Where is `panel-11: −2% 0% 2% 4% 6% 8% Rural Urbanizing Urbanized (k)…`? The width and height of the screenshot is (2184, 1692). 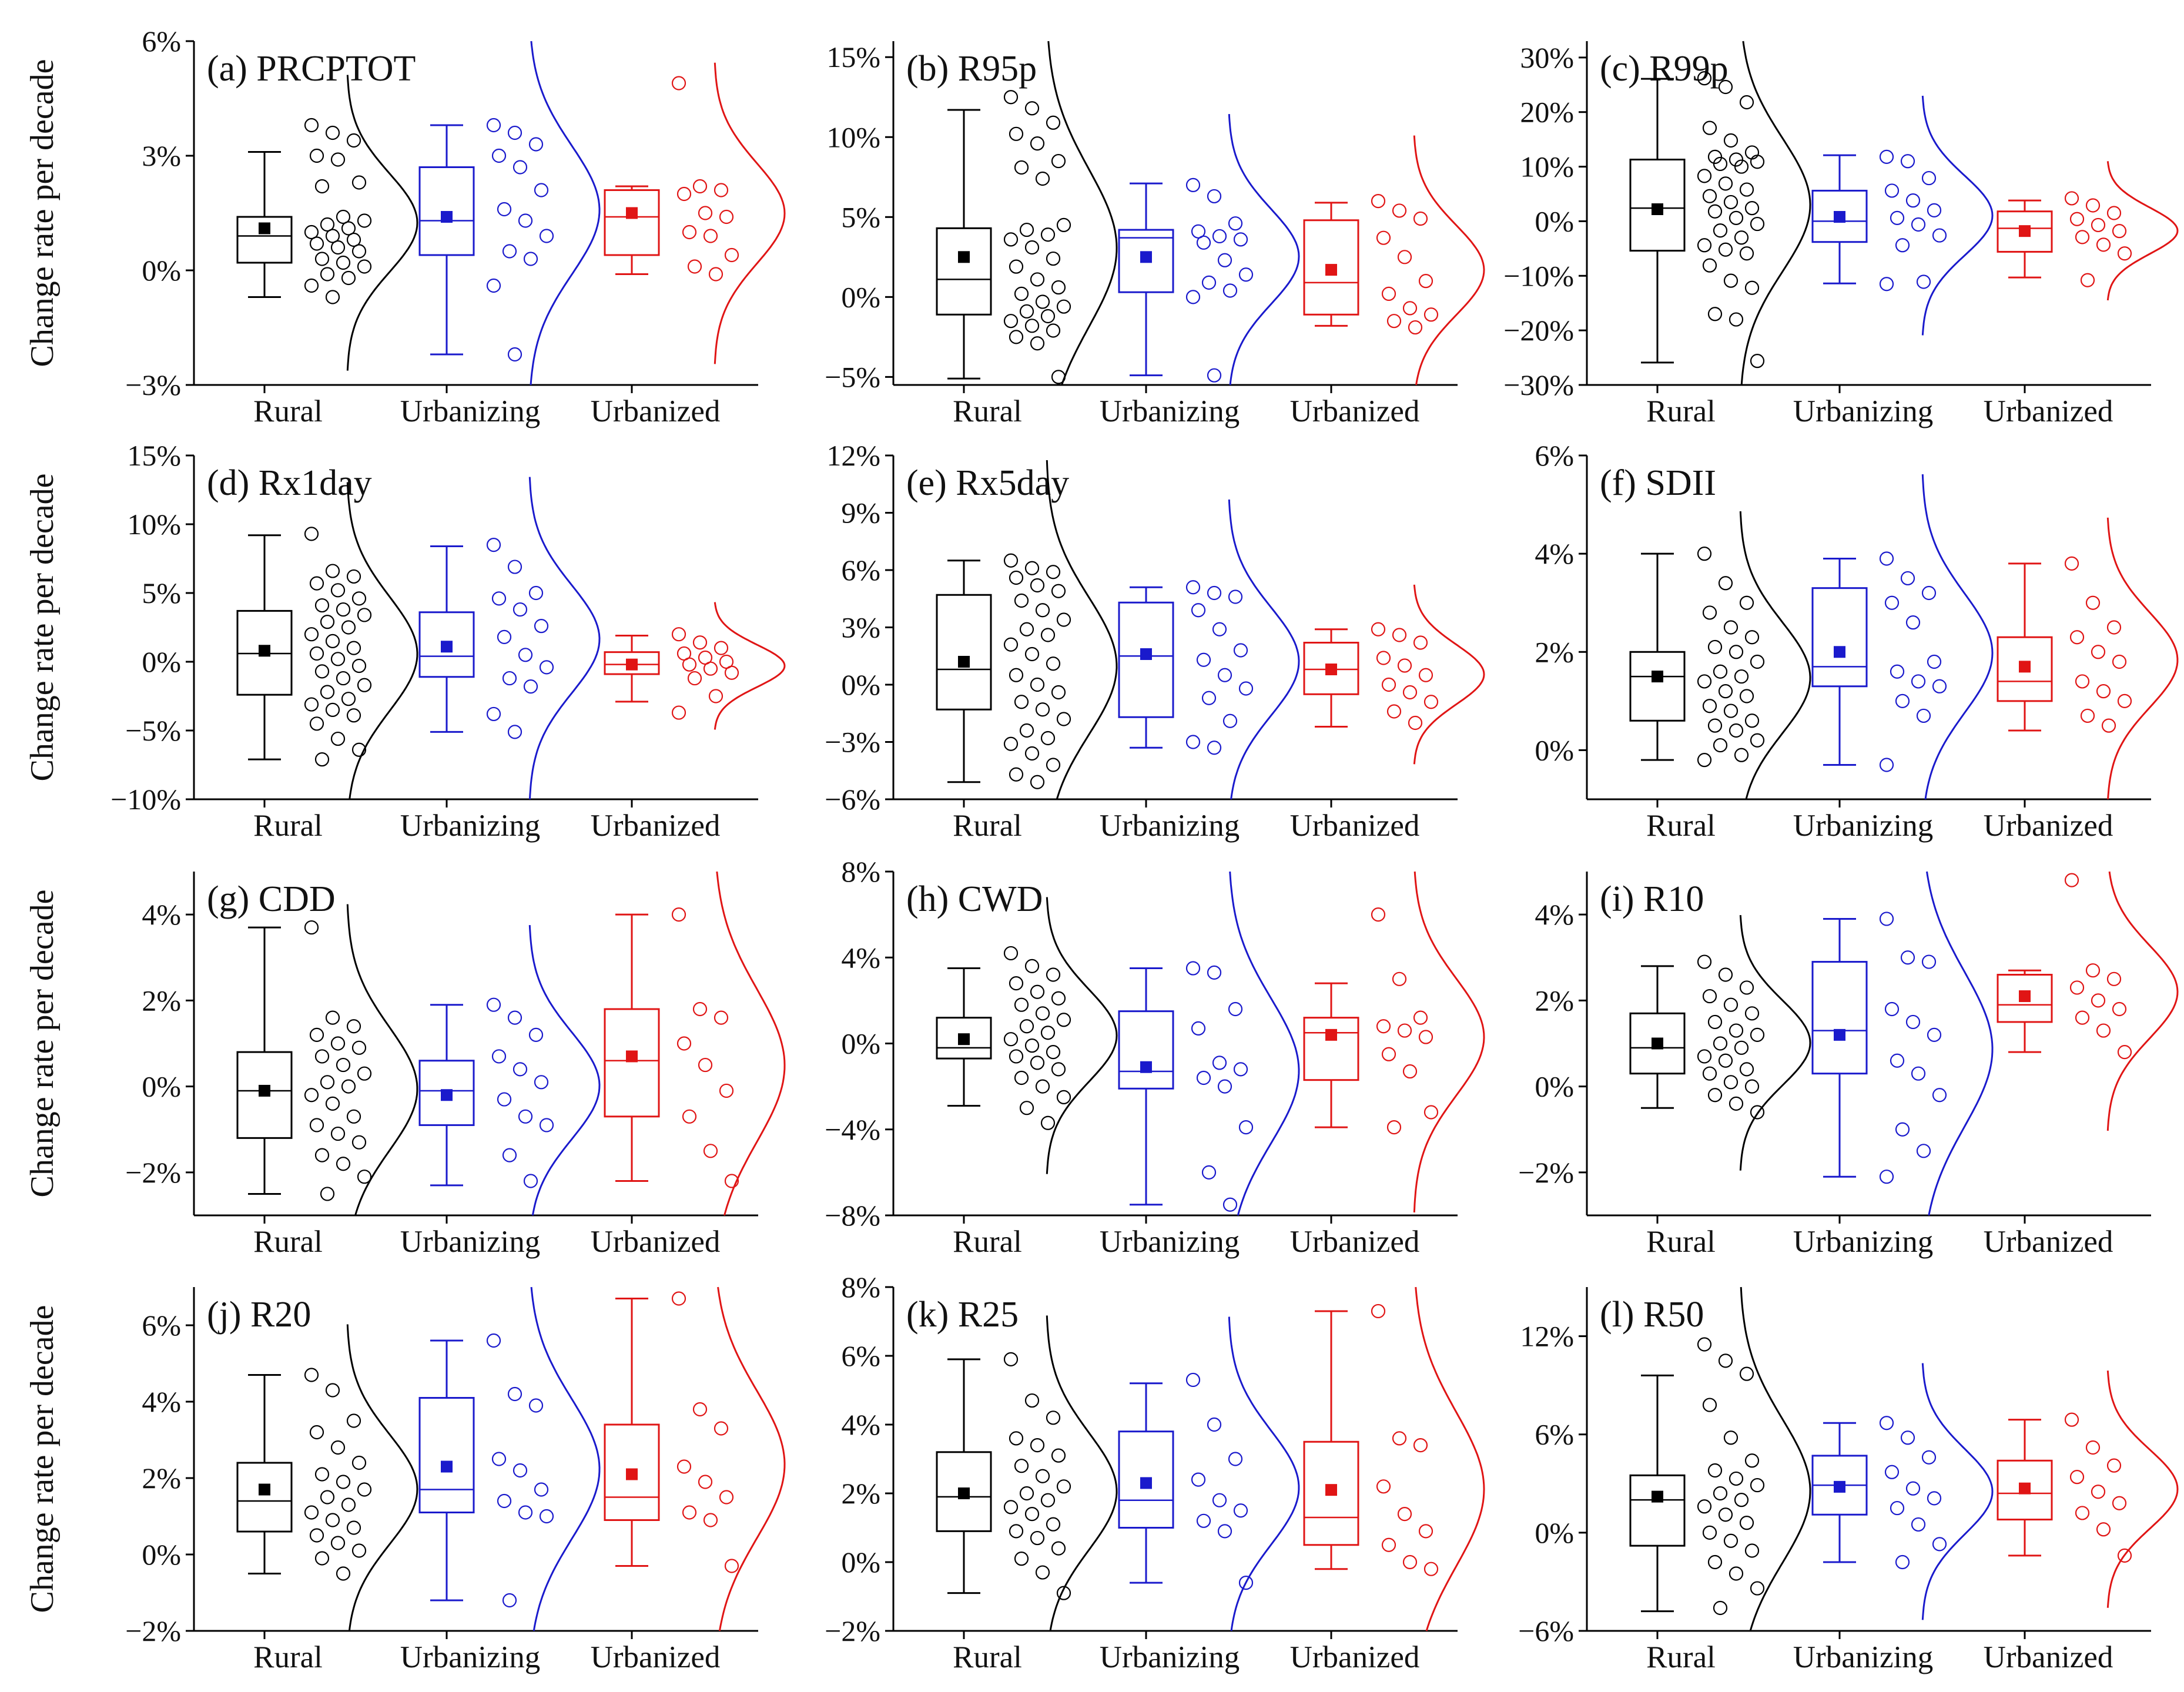
panel-11: −2% 0% 2% 4% 6% 8% Rural Urbanizing Urbanized (k)… is located at coordinates (1155, 1472).